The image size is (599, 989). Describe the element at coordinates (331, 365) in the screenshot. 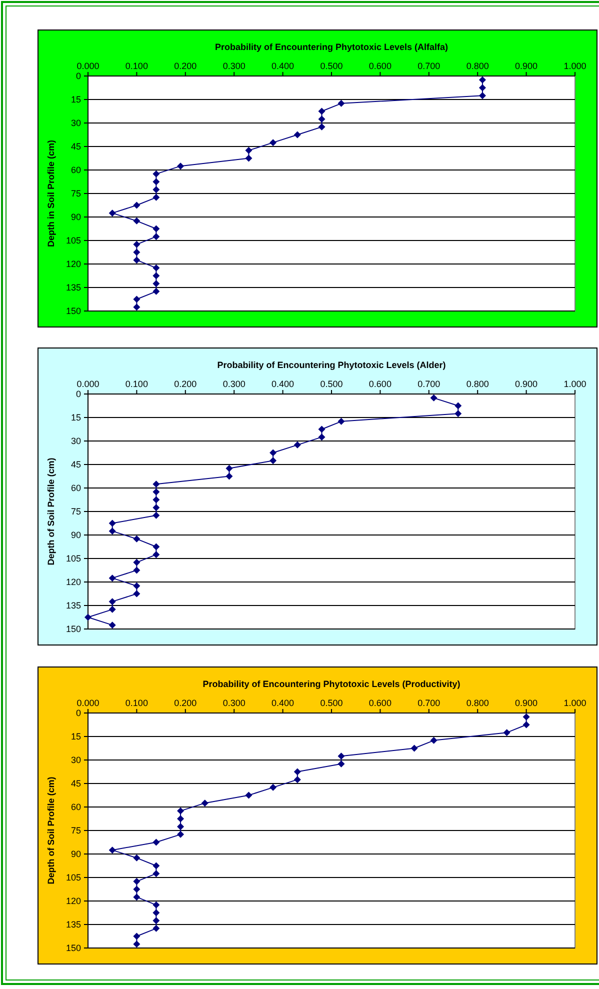

I see `chart-title: Probability of Encountering Phytotoxic Levels (Alder)` at that location.